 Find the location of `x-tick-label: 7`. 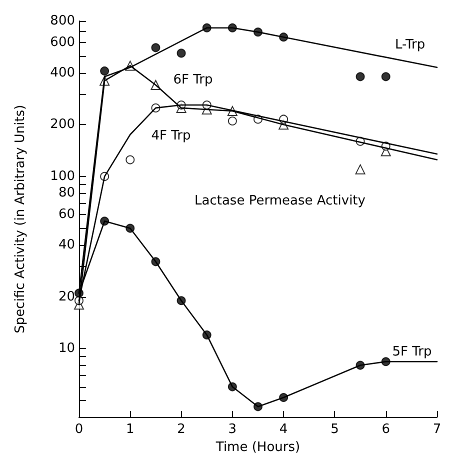

x-tick-label: 7 is located at coordinates (437, 430).